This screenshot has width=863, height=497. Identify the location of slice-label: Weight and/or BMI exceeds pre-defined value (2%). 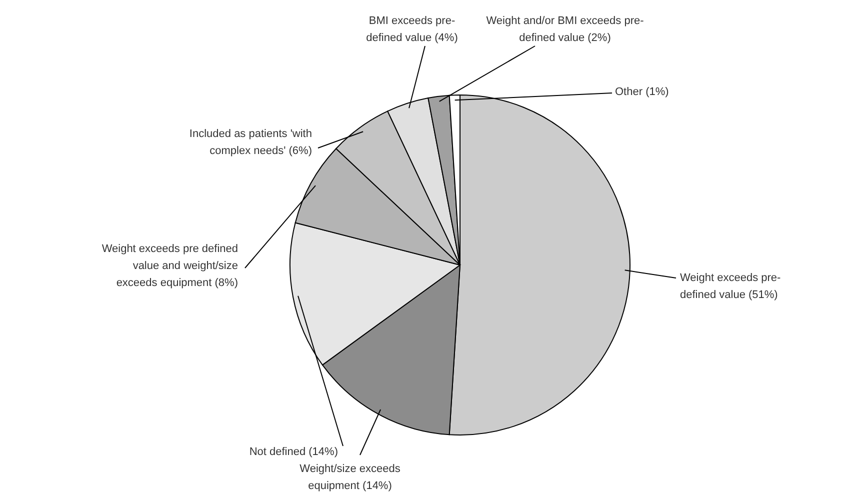
(565, 29).